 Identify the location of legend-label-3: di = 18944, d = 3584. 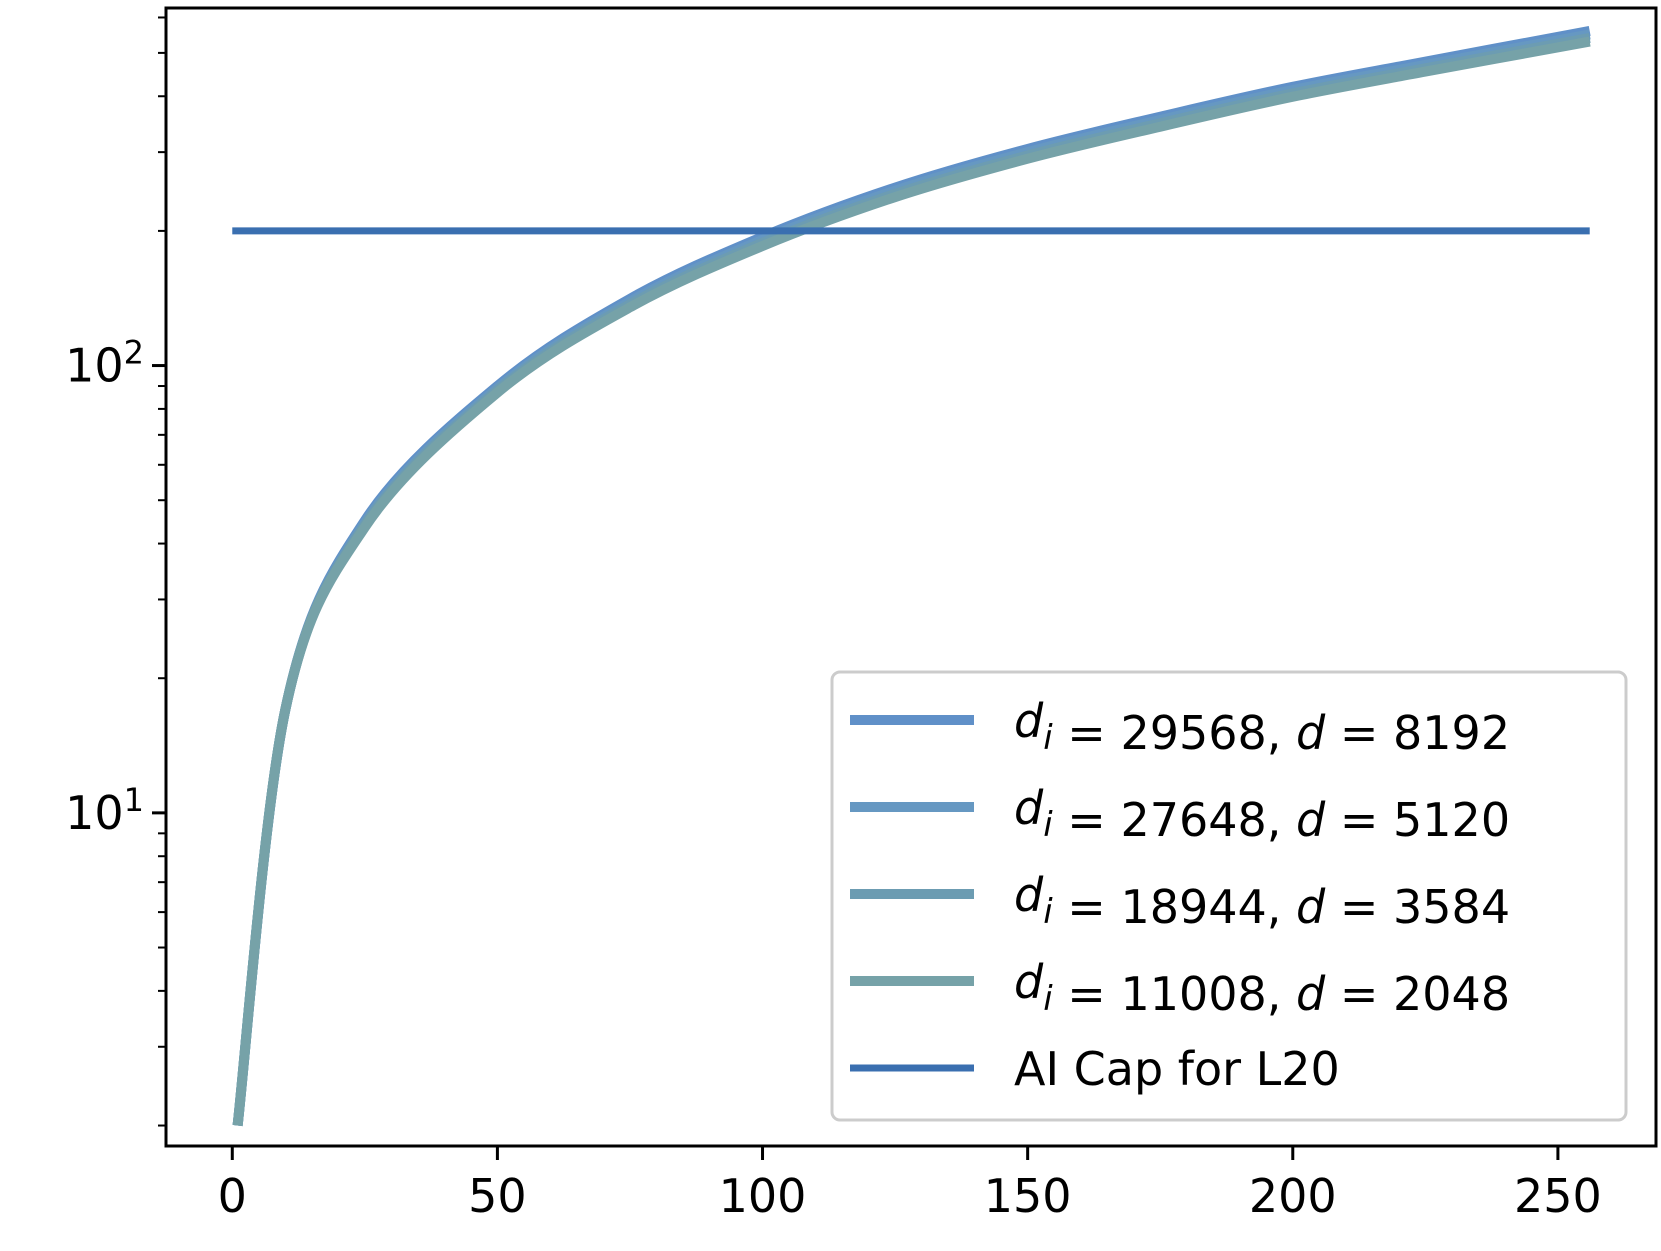
(1262, 901).